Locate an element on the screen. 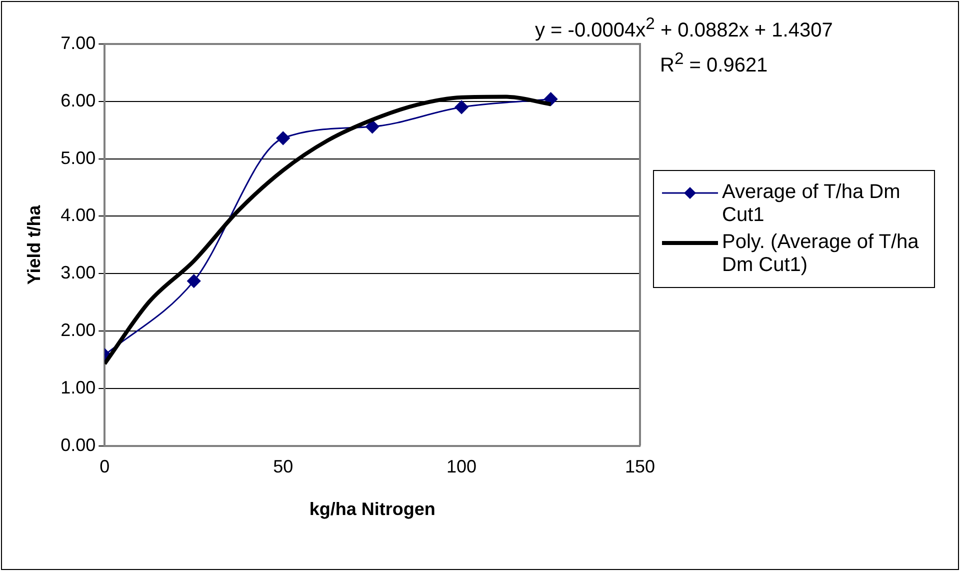  x-tick-label: 50 is located at coordinates (283, 466).